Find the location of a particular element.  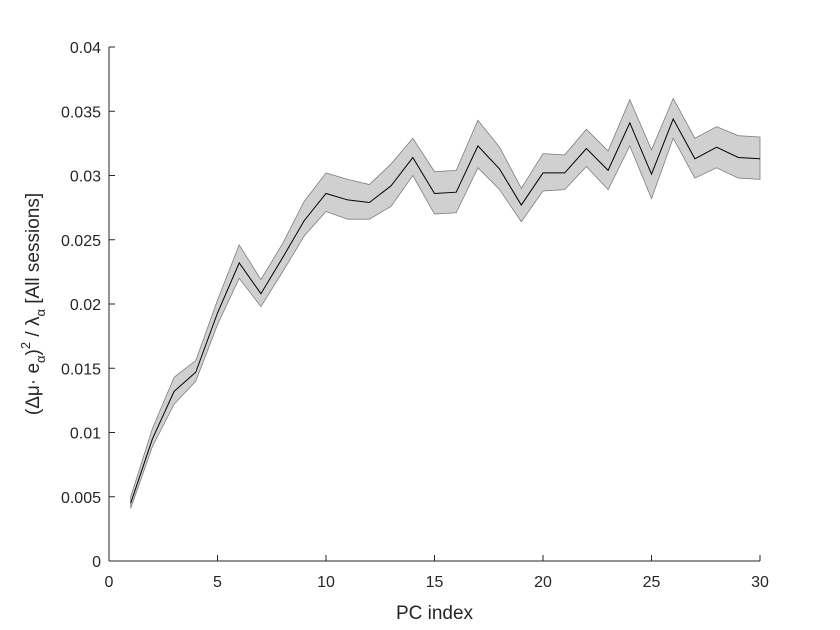

y-tick-label: 0.03 is located at coordinates (85, 177).